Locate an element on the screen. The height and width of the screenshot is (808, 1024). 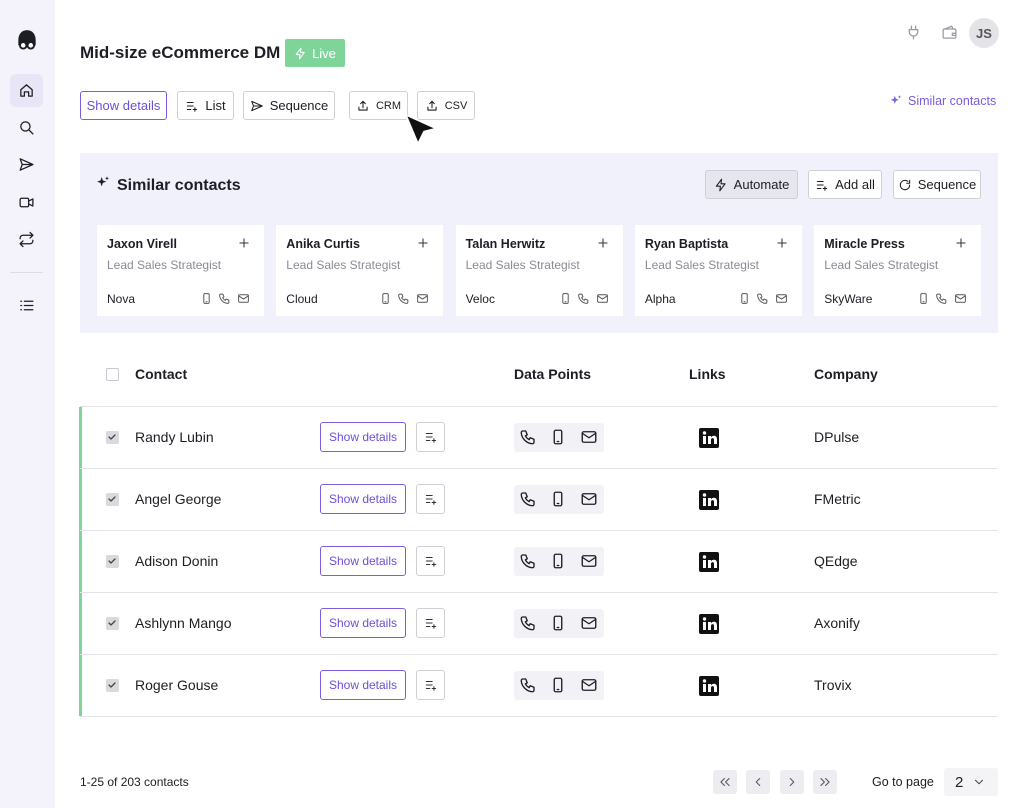
column-header: Links is located at coordinates (707, 374).